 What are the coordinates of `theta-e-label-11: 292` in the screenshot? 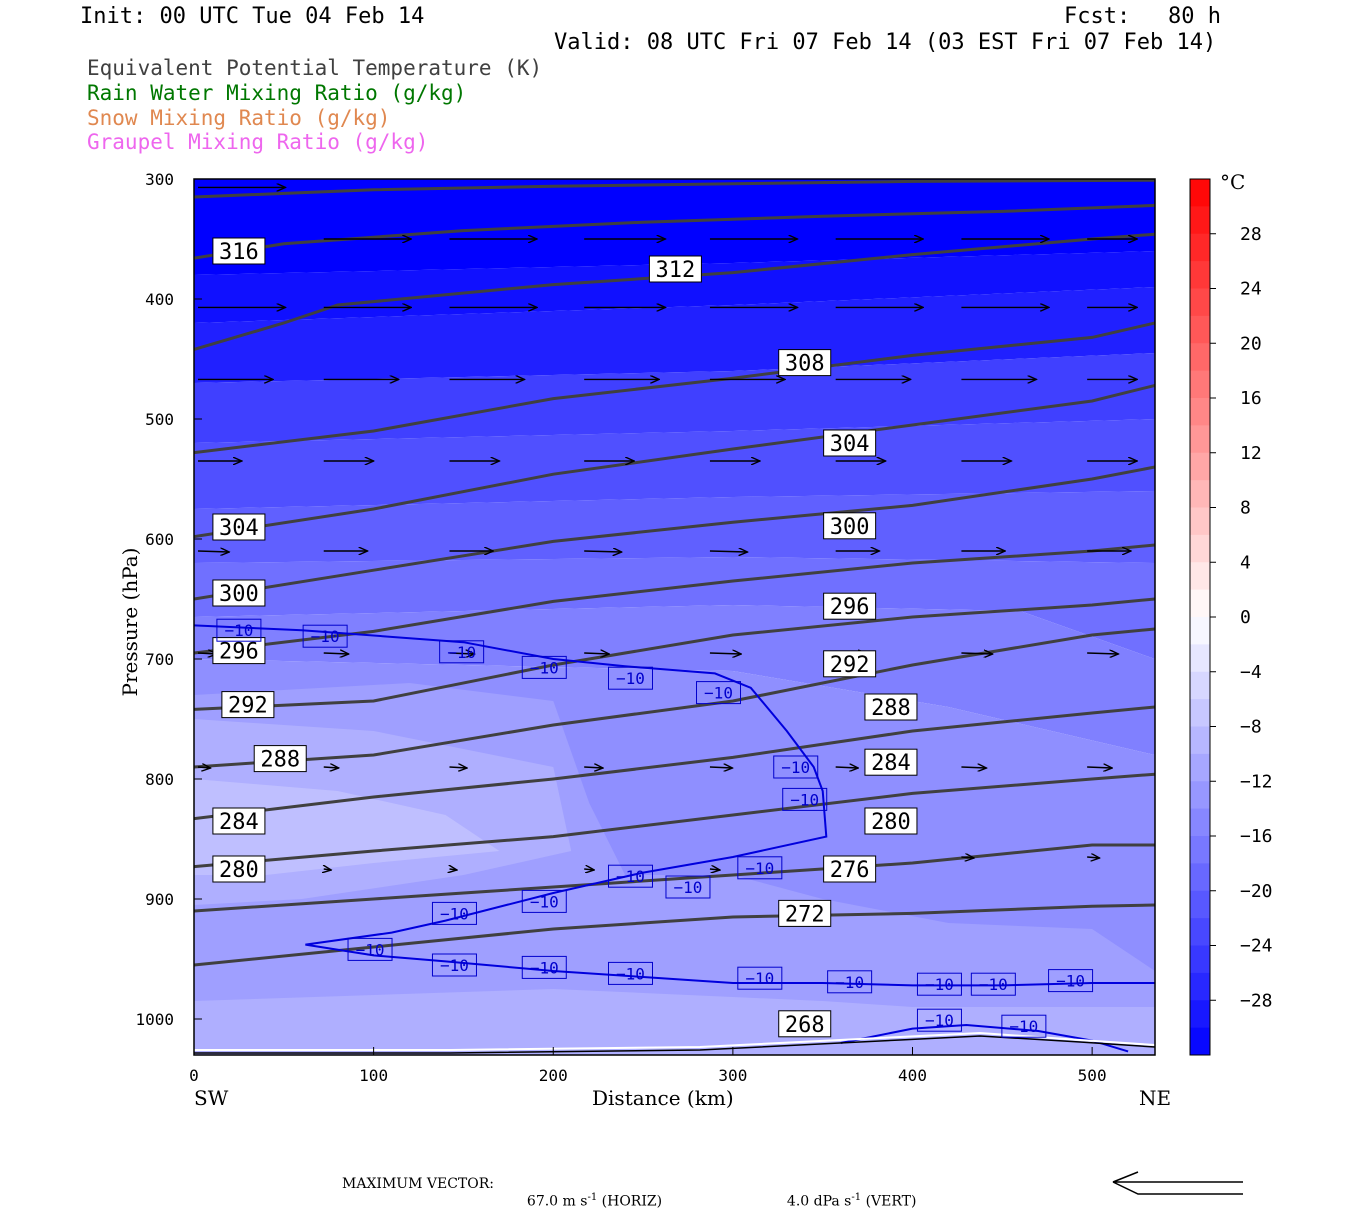 It's located at (248, 706).